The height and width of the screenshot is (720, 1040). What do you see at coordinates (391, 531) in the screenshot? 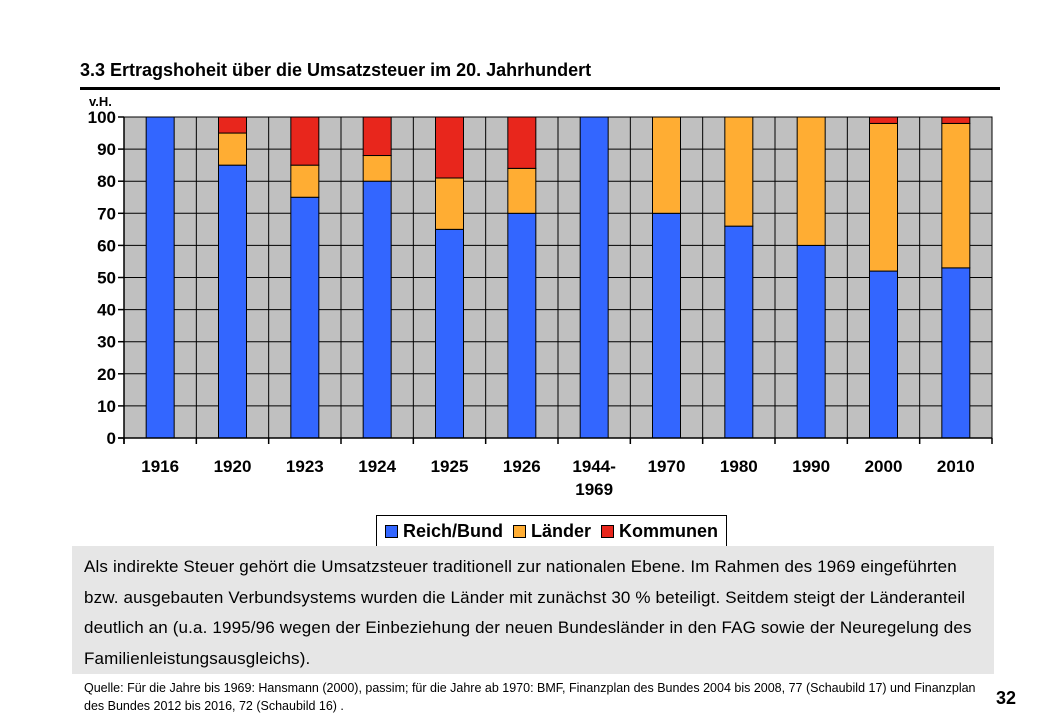
I see `legend-swatch-reich-bund` at bounding box center [391, 531].